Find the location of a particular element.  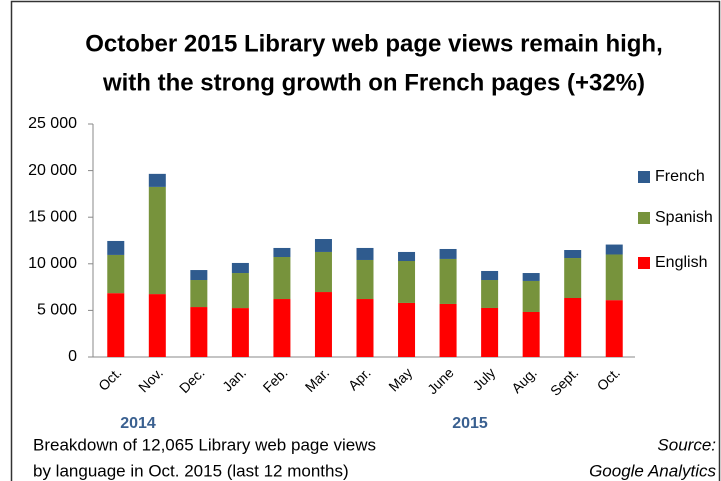

x-tick-label: Aug. is located at coordinates (524, 380).